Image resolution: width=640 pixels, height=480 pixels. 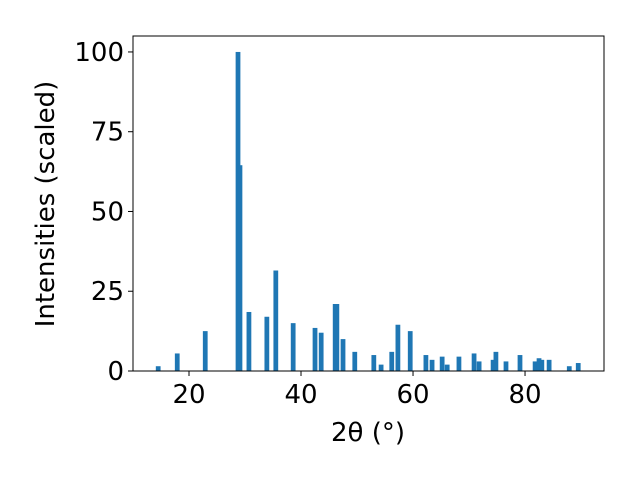 I want to click on x-tick-label: 20, so click(x=188, y=395).